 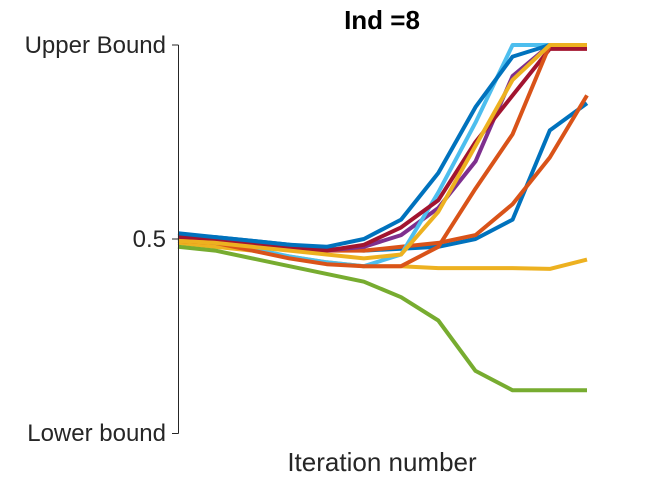 I want to click on y-tick-label-2: 0.5, so click(x=149, y=239).